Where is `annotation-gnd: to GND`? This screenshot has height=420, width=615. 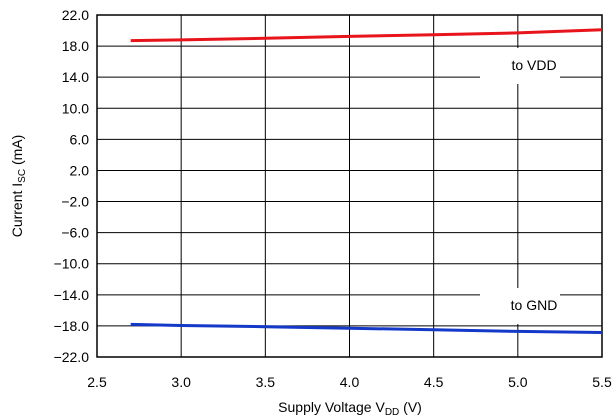 annotation-gnd: to GND is located at coordinates (534, 305).